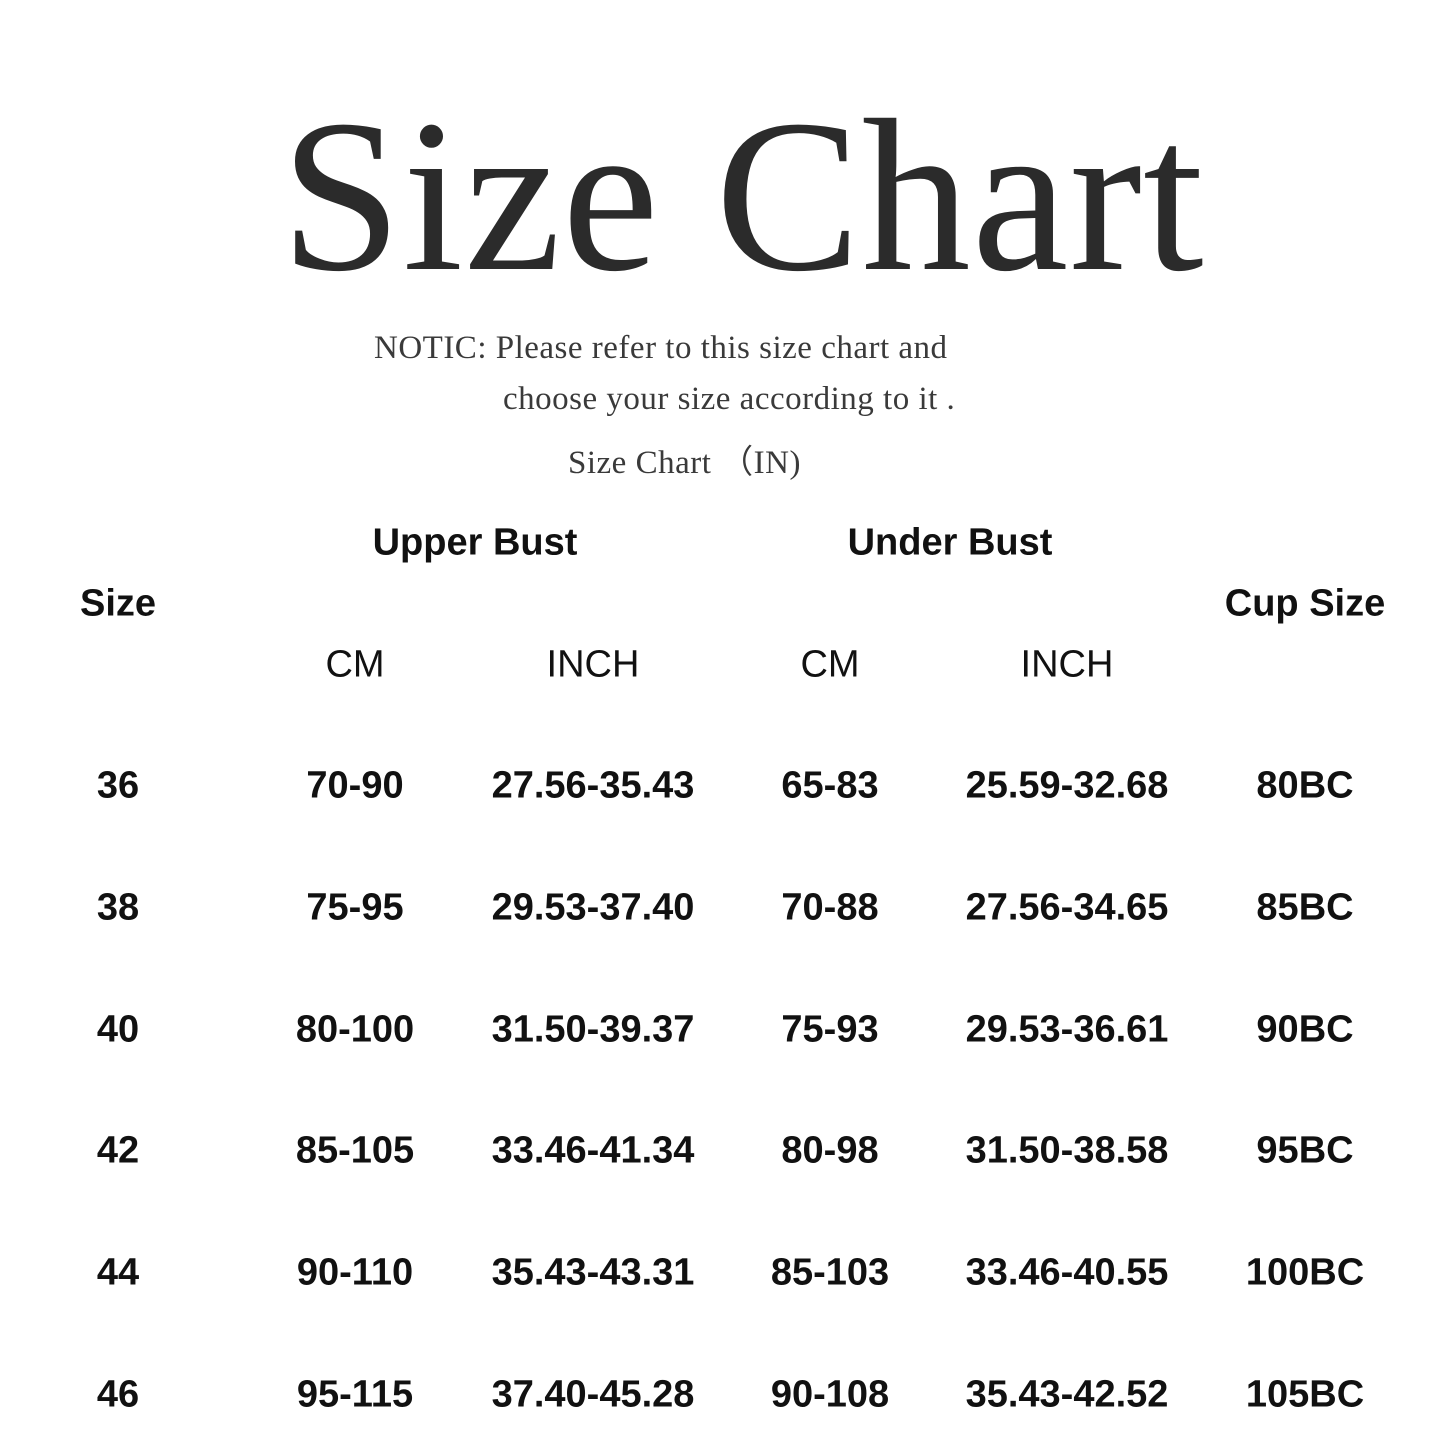 The height and width of the screenshot is (1445, 1445). I want to click on cell-upper-bust-cm: 75-95, so click(355, 907).